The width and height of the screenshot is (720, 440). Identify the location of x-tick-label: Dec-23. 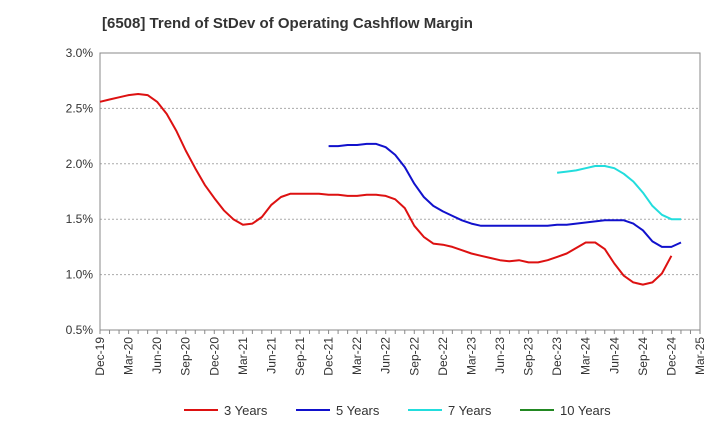
(557, 356).